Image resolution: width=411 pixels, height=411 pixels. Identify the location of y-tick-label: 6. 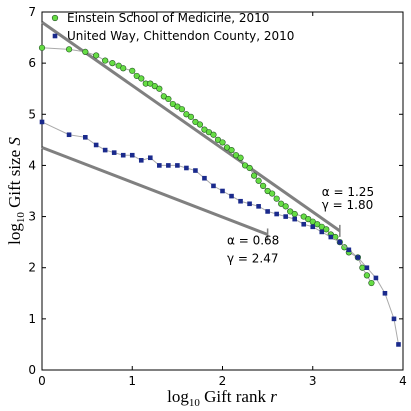
(32, 63).